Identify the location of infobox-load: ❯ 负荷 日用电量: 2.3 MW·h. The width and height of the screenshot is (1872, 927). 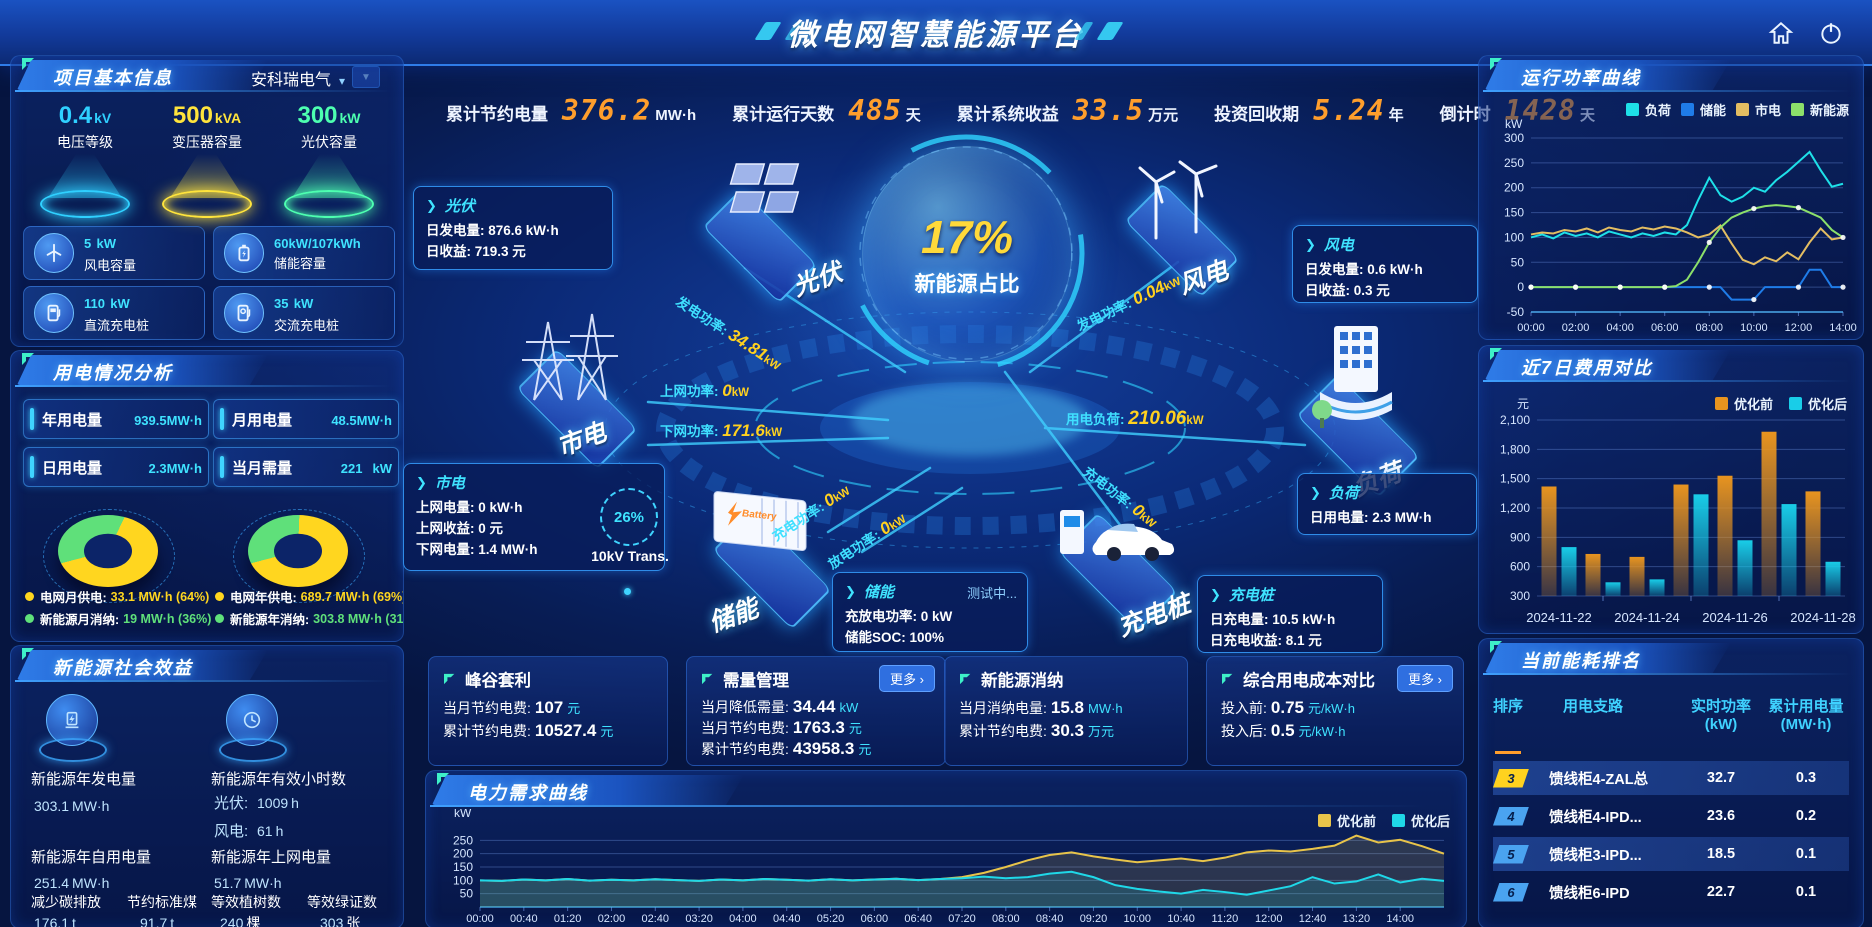
(1387, 504).